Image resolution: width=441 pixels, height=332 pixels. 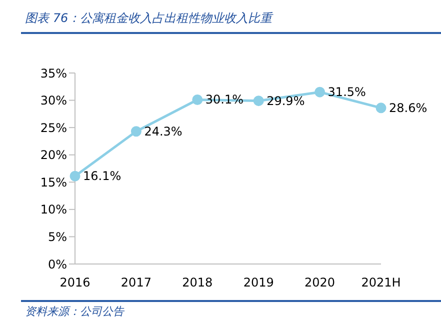 What do you see at coordinates (163, 131) in the screenshot?
I see `data-label: 24.3%` at bounding box center [163, 131].